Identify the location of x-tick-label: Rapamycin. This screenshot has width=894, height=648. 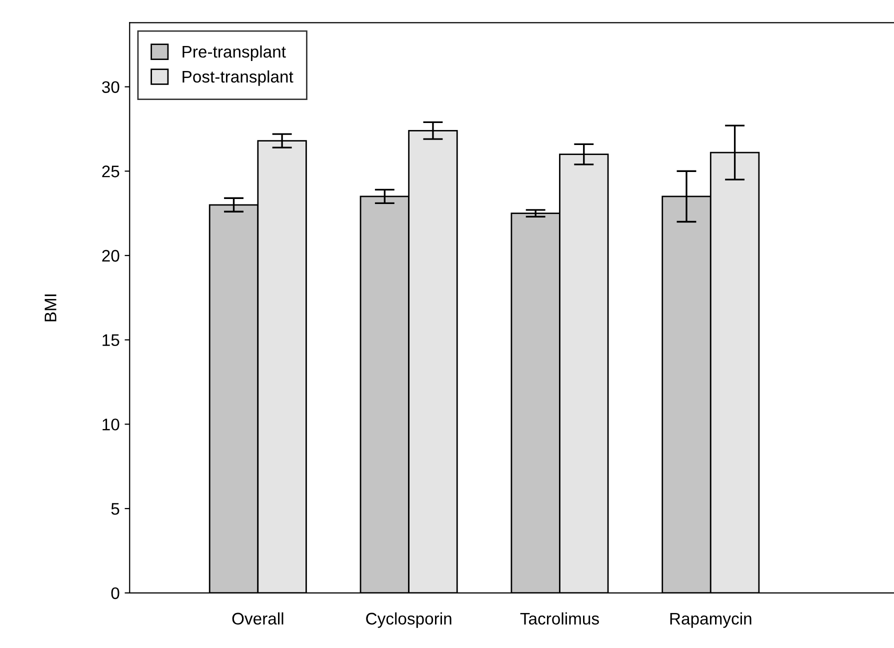
(711, 620).